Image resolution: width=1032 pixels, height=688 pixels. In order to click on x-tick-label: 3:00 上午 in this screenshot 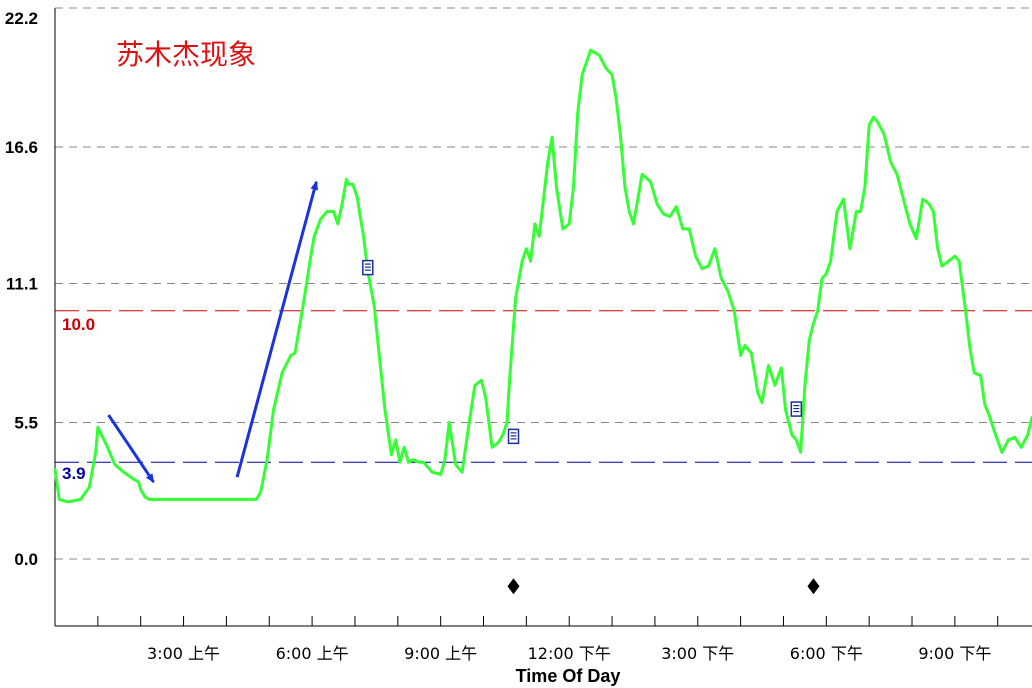, I will do `click(183, 653)`.